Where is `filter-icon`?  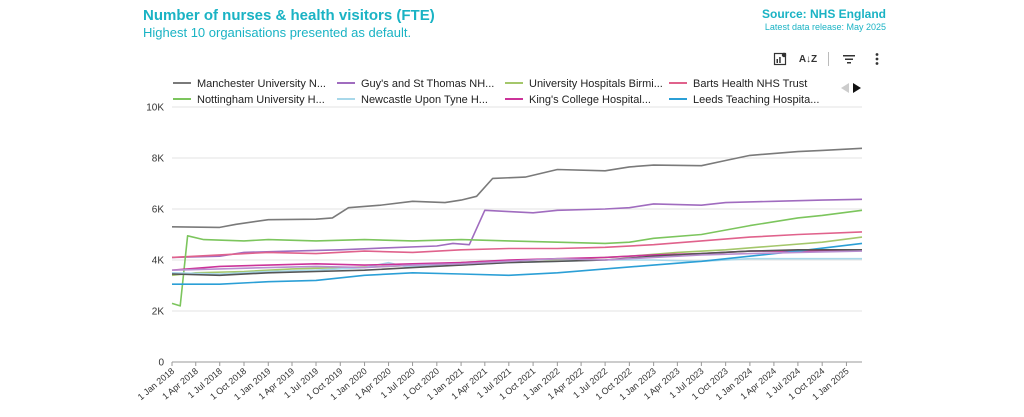
filter-icon is located at coordinates (849, 59).